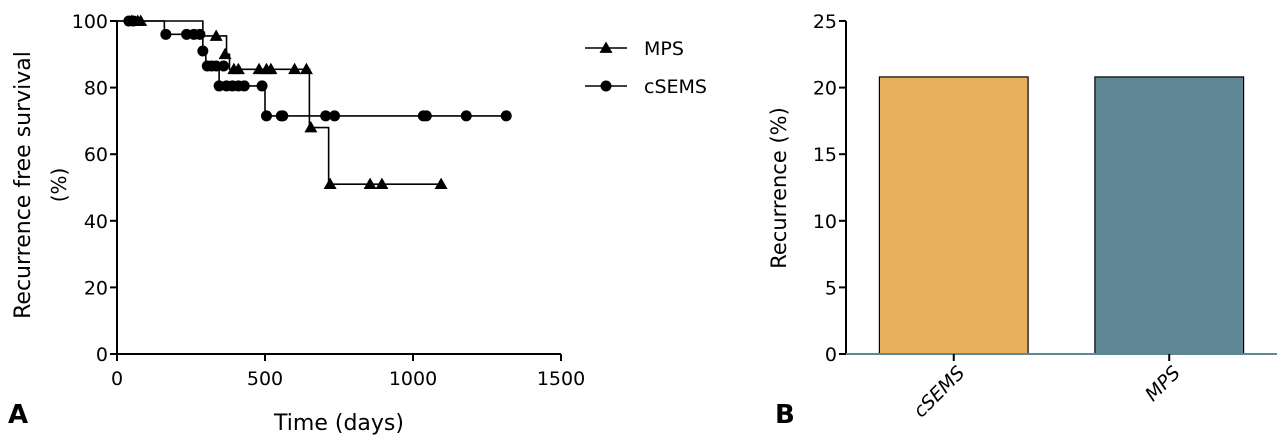 The height and width of the screenshot is (435, 1280). What do you see at coordinates (413, 379) in the screenshot?
I see `km-x-tick-label: 1000` at bounding box center [413, 379].